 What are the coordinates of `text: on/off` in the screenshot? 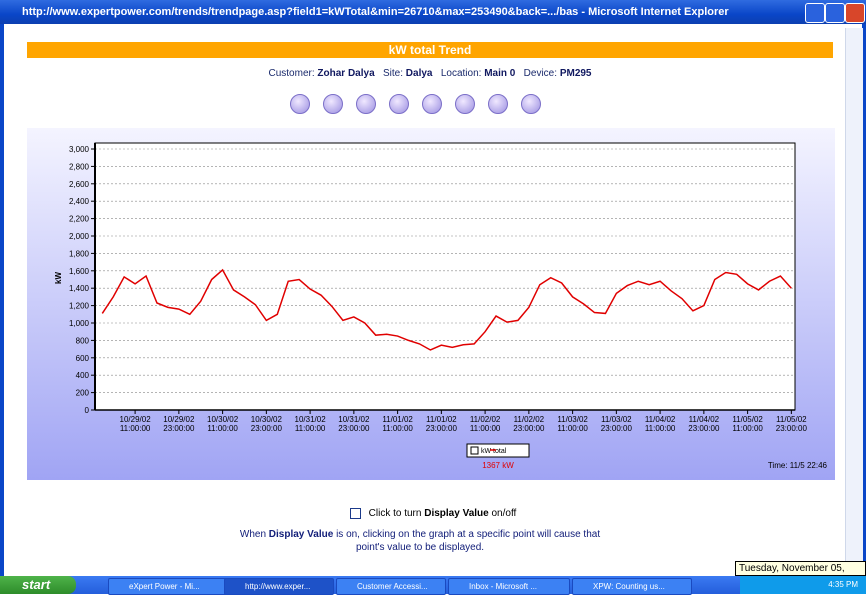 It's located at (504, 514).